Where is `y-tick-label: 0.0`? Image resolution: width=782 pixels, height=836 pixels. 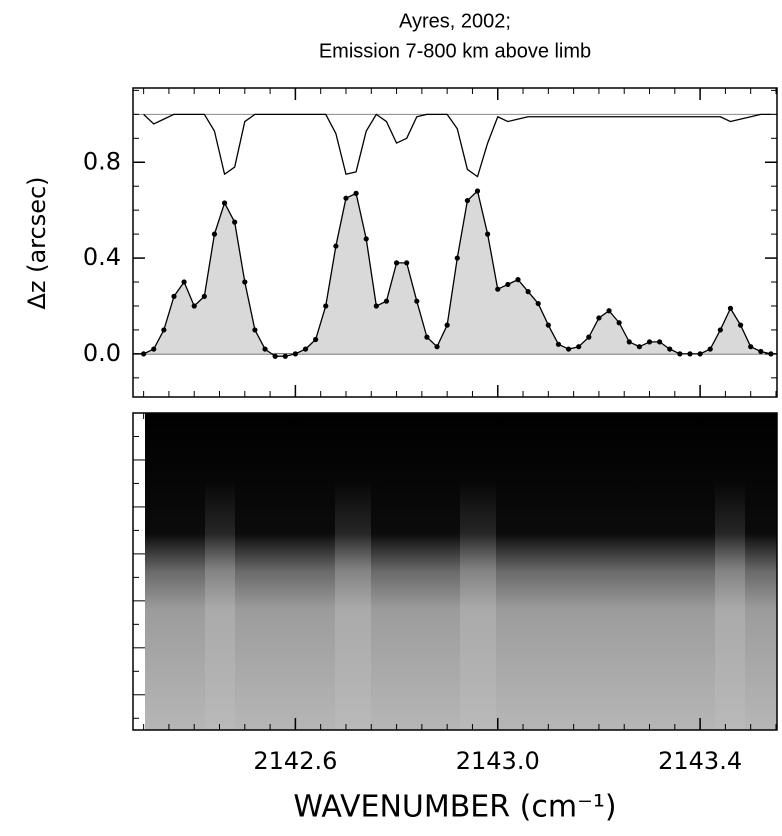
y-tick-label: 0.0 is located at coordinates (102, 353).